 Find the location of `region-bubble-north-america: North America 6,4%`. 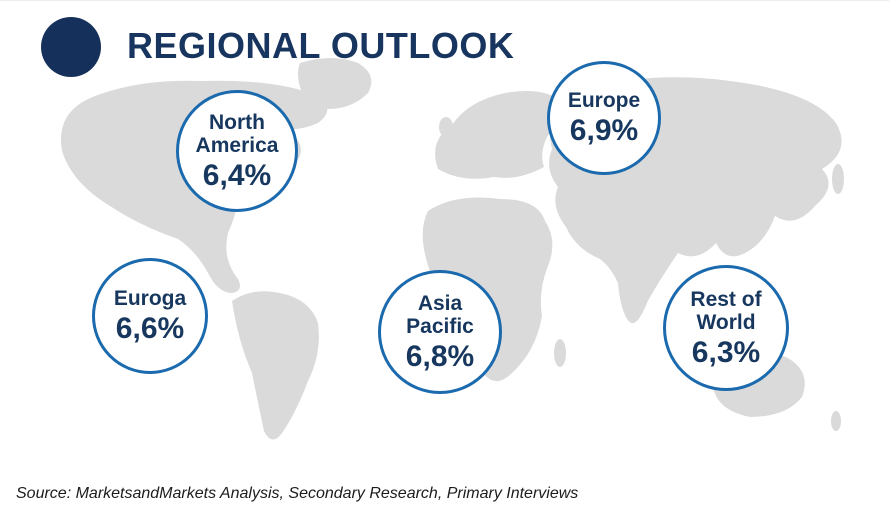

region-bubble-north-america: North America 6,4% is located at coordinates (237, 151).